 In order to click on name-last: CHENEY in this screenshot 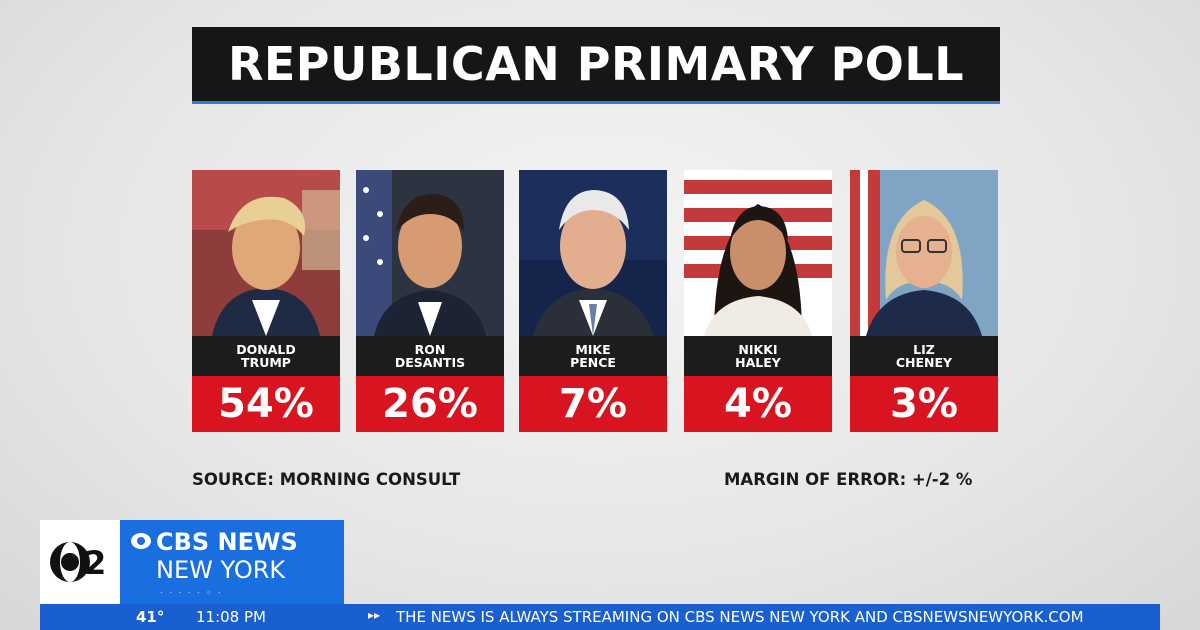, I will do `click(924, 362)`.